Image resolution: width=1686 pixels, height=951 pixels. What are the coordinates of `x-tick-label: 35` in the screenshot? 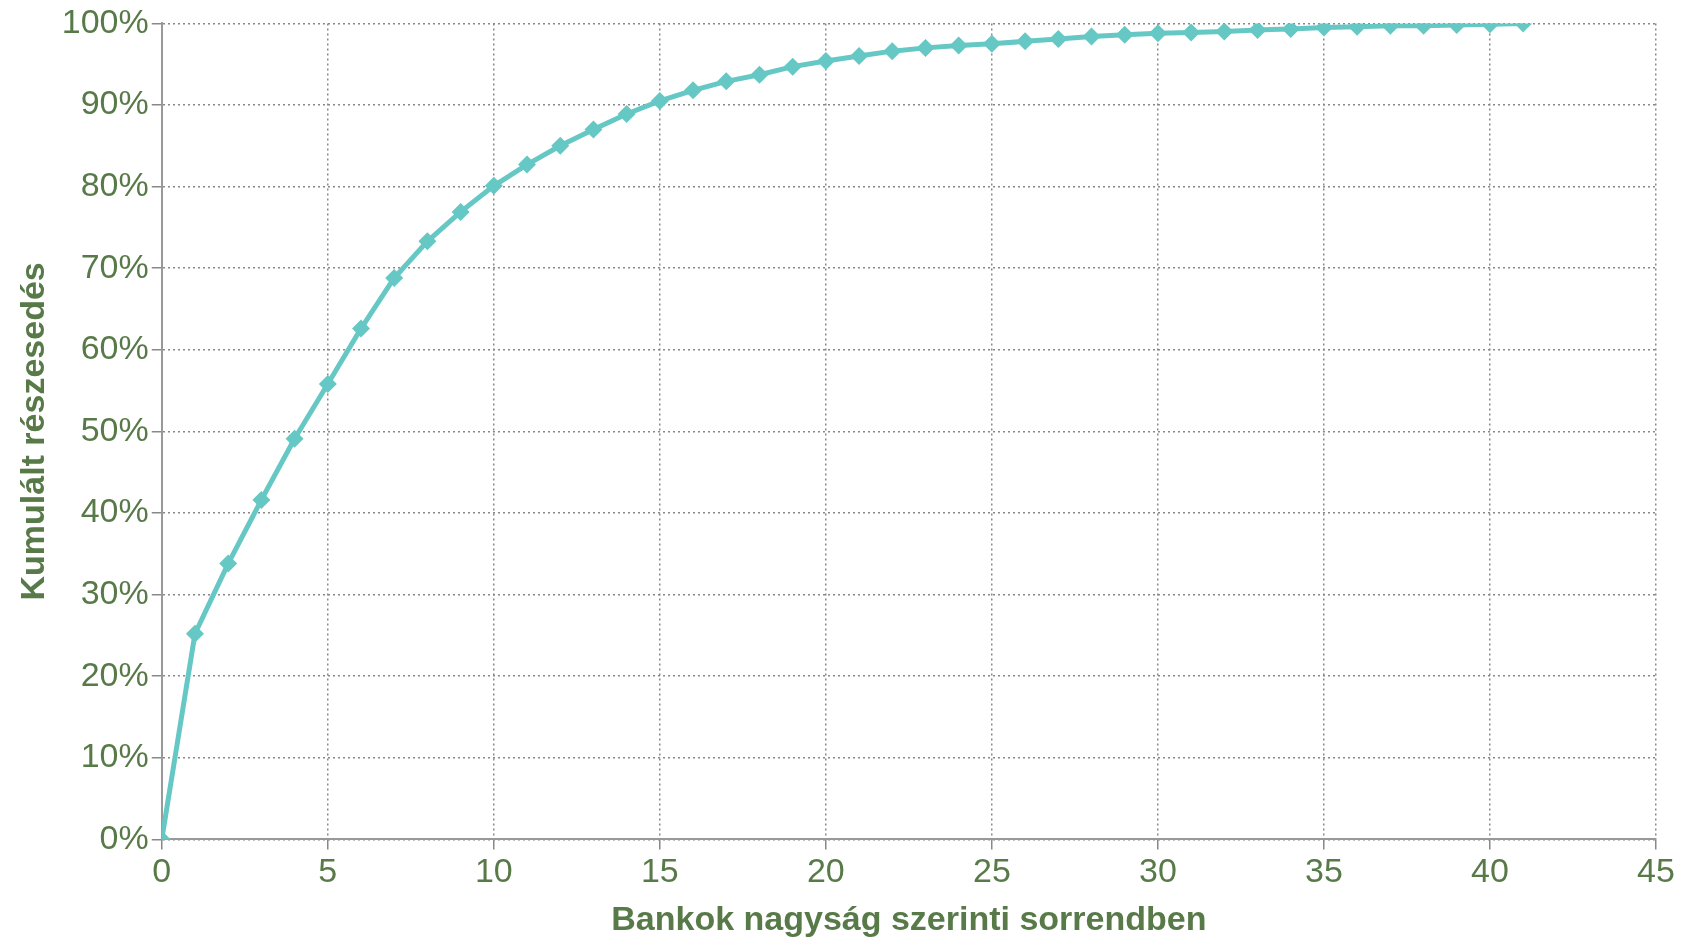 It's located at (1324, 870).